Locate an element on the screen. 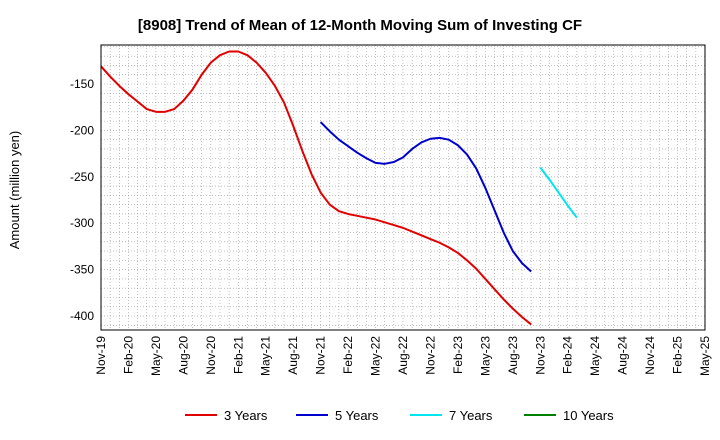 This screenshot has height=440, width=720. x-tick-label: Aug-22 is located at coordinates (403, 355).